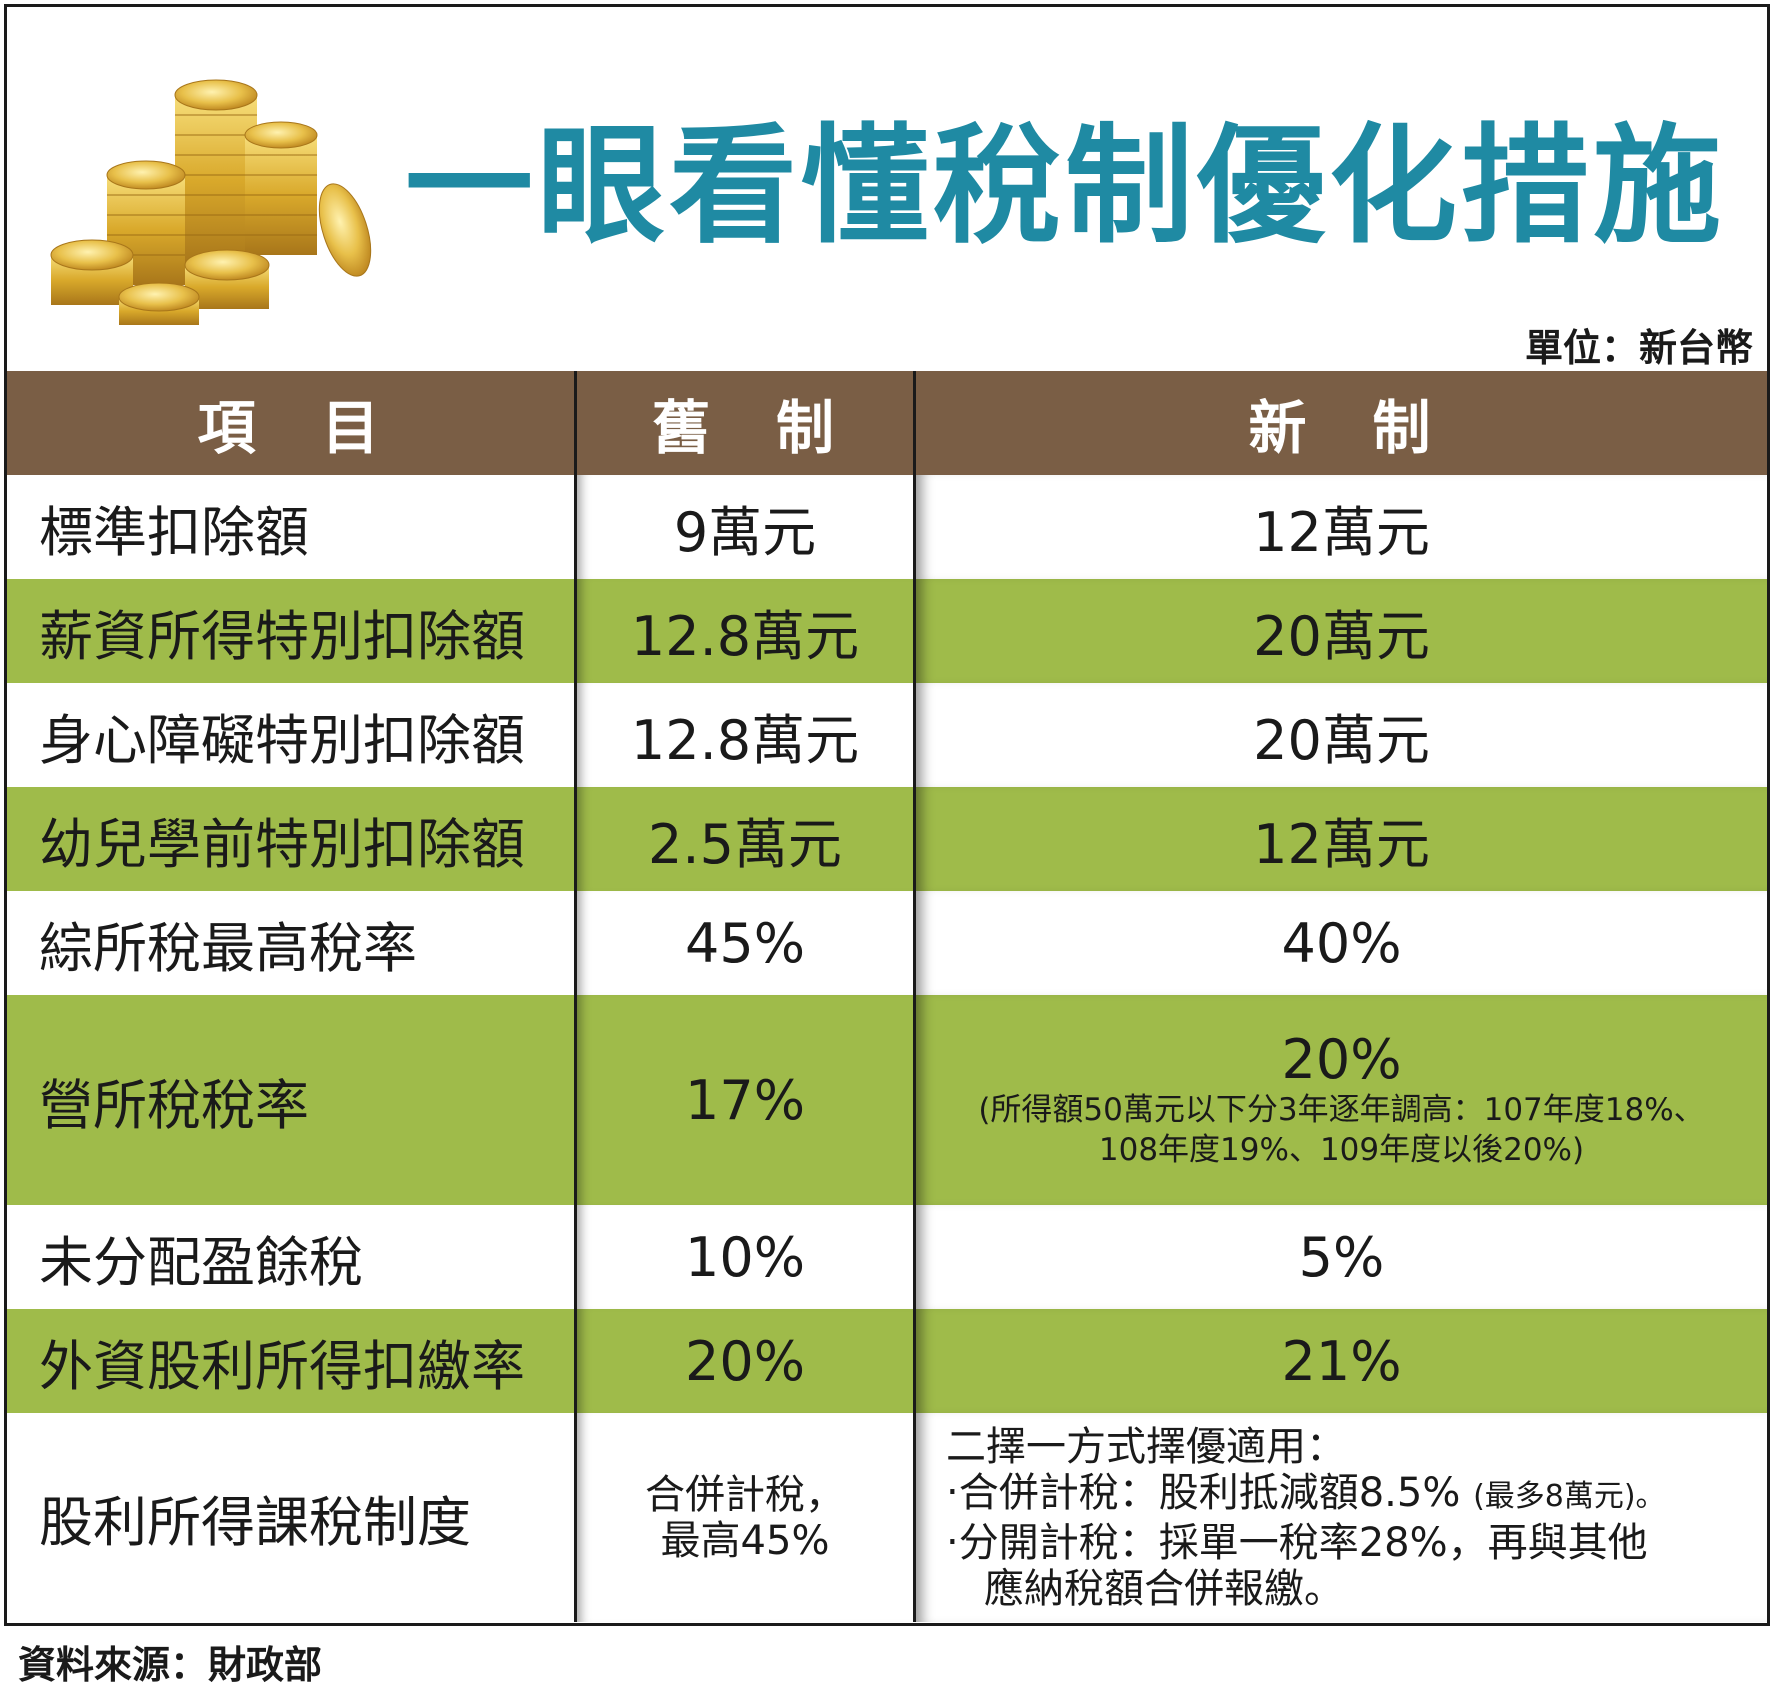  I want to click on row-new-bullet-1: ‧合併計稅：股利抵減額8.5% (最多8萬元)。, so click(1306, 1495).